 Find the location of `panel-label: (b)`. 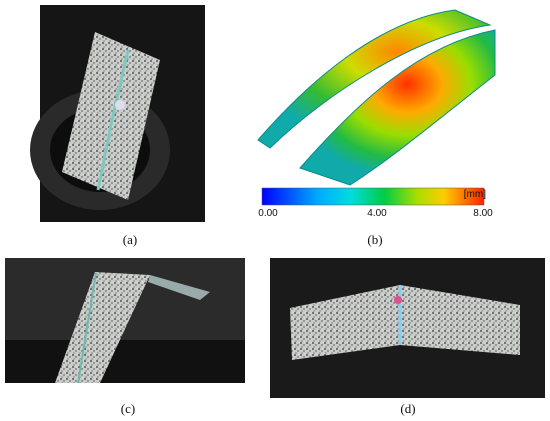

panel-label: (b) is located at coordinates (374, 239).